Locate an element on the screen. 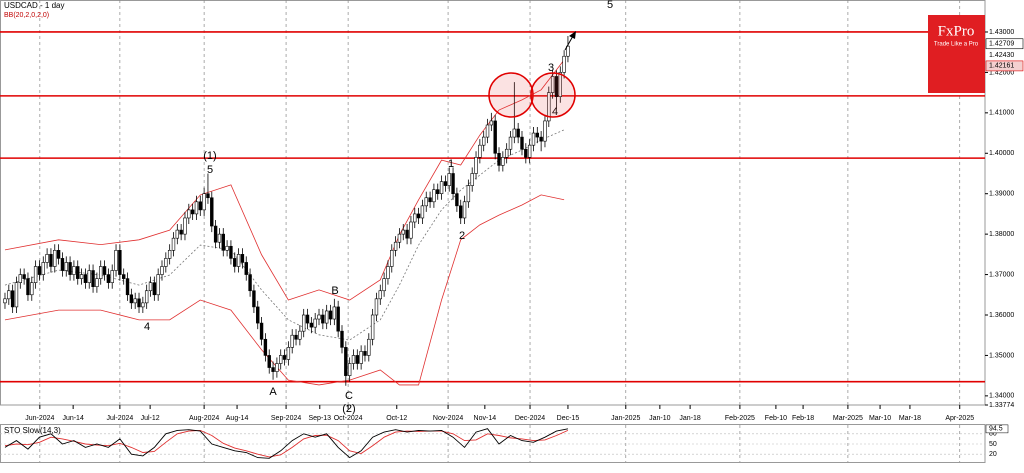 The height and width of the screenshot is (473, 1024). stochastic-value-label: 94.5 is located at coordinates (996, 429).